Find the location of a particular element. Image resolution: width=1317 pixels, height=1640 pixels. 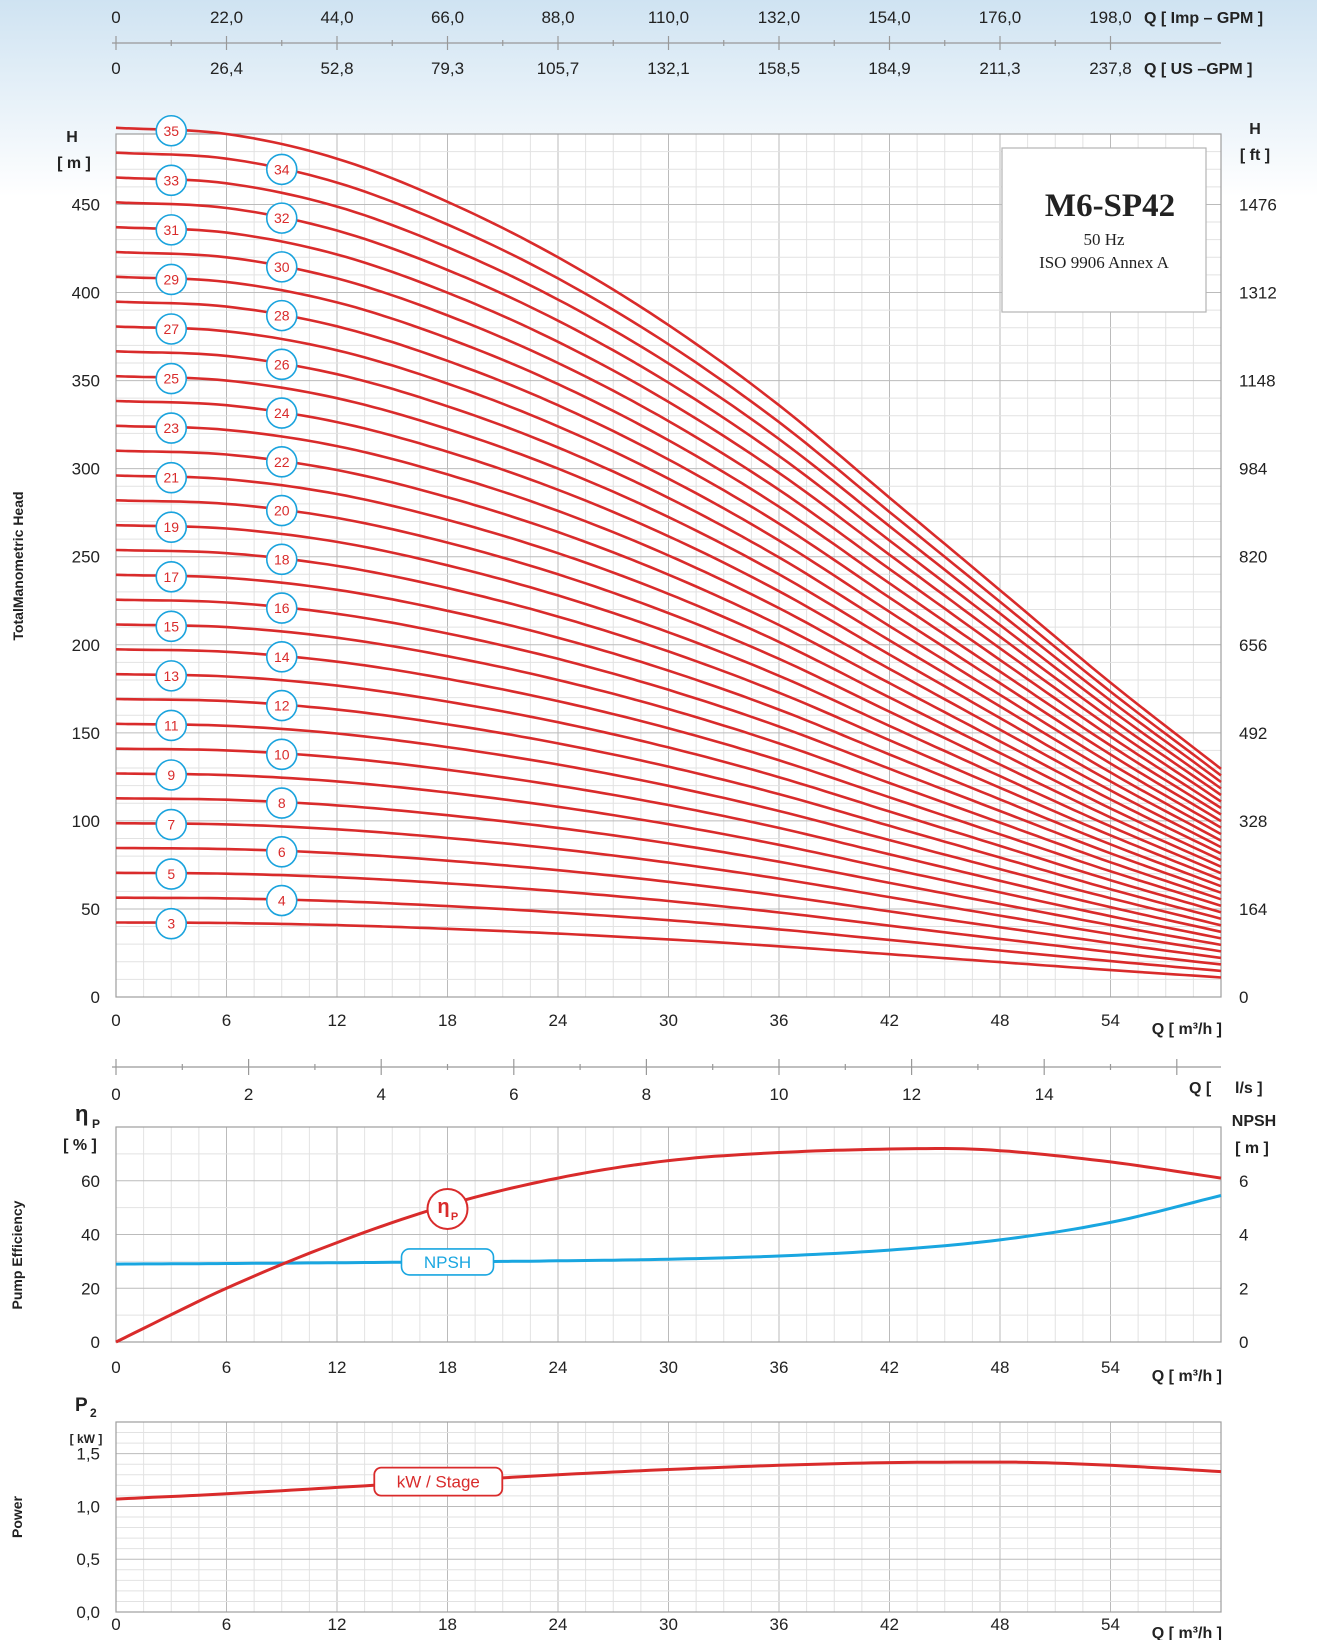

y-right-tick-label: 6 is located at coordinates (1243, 1181).